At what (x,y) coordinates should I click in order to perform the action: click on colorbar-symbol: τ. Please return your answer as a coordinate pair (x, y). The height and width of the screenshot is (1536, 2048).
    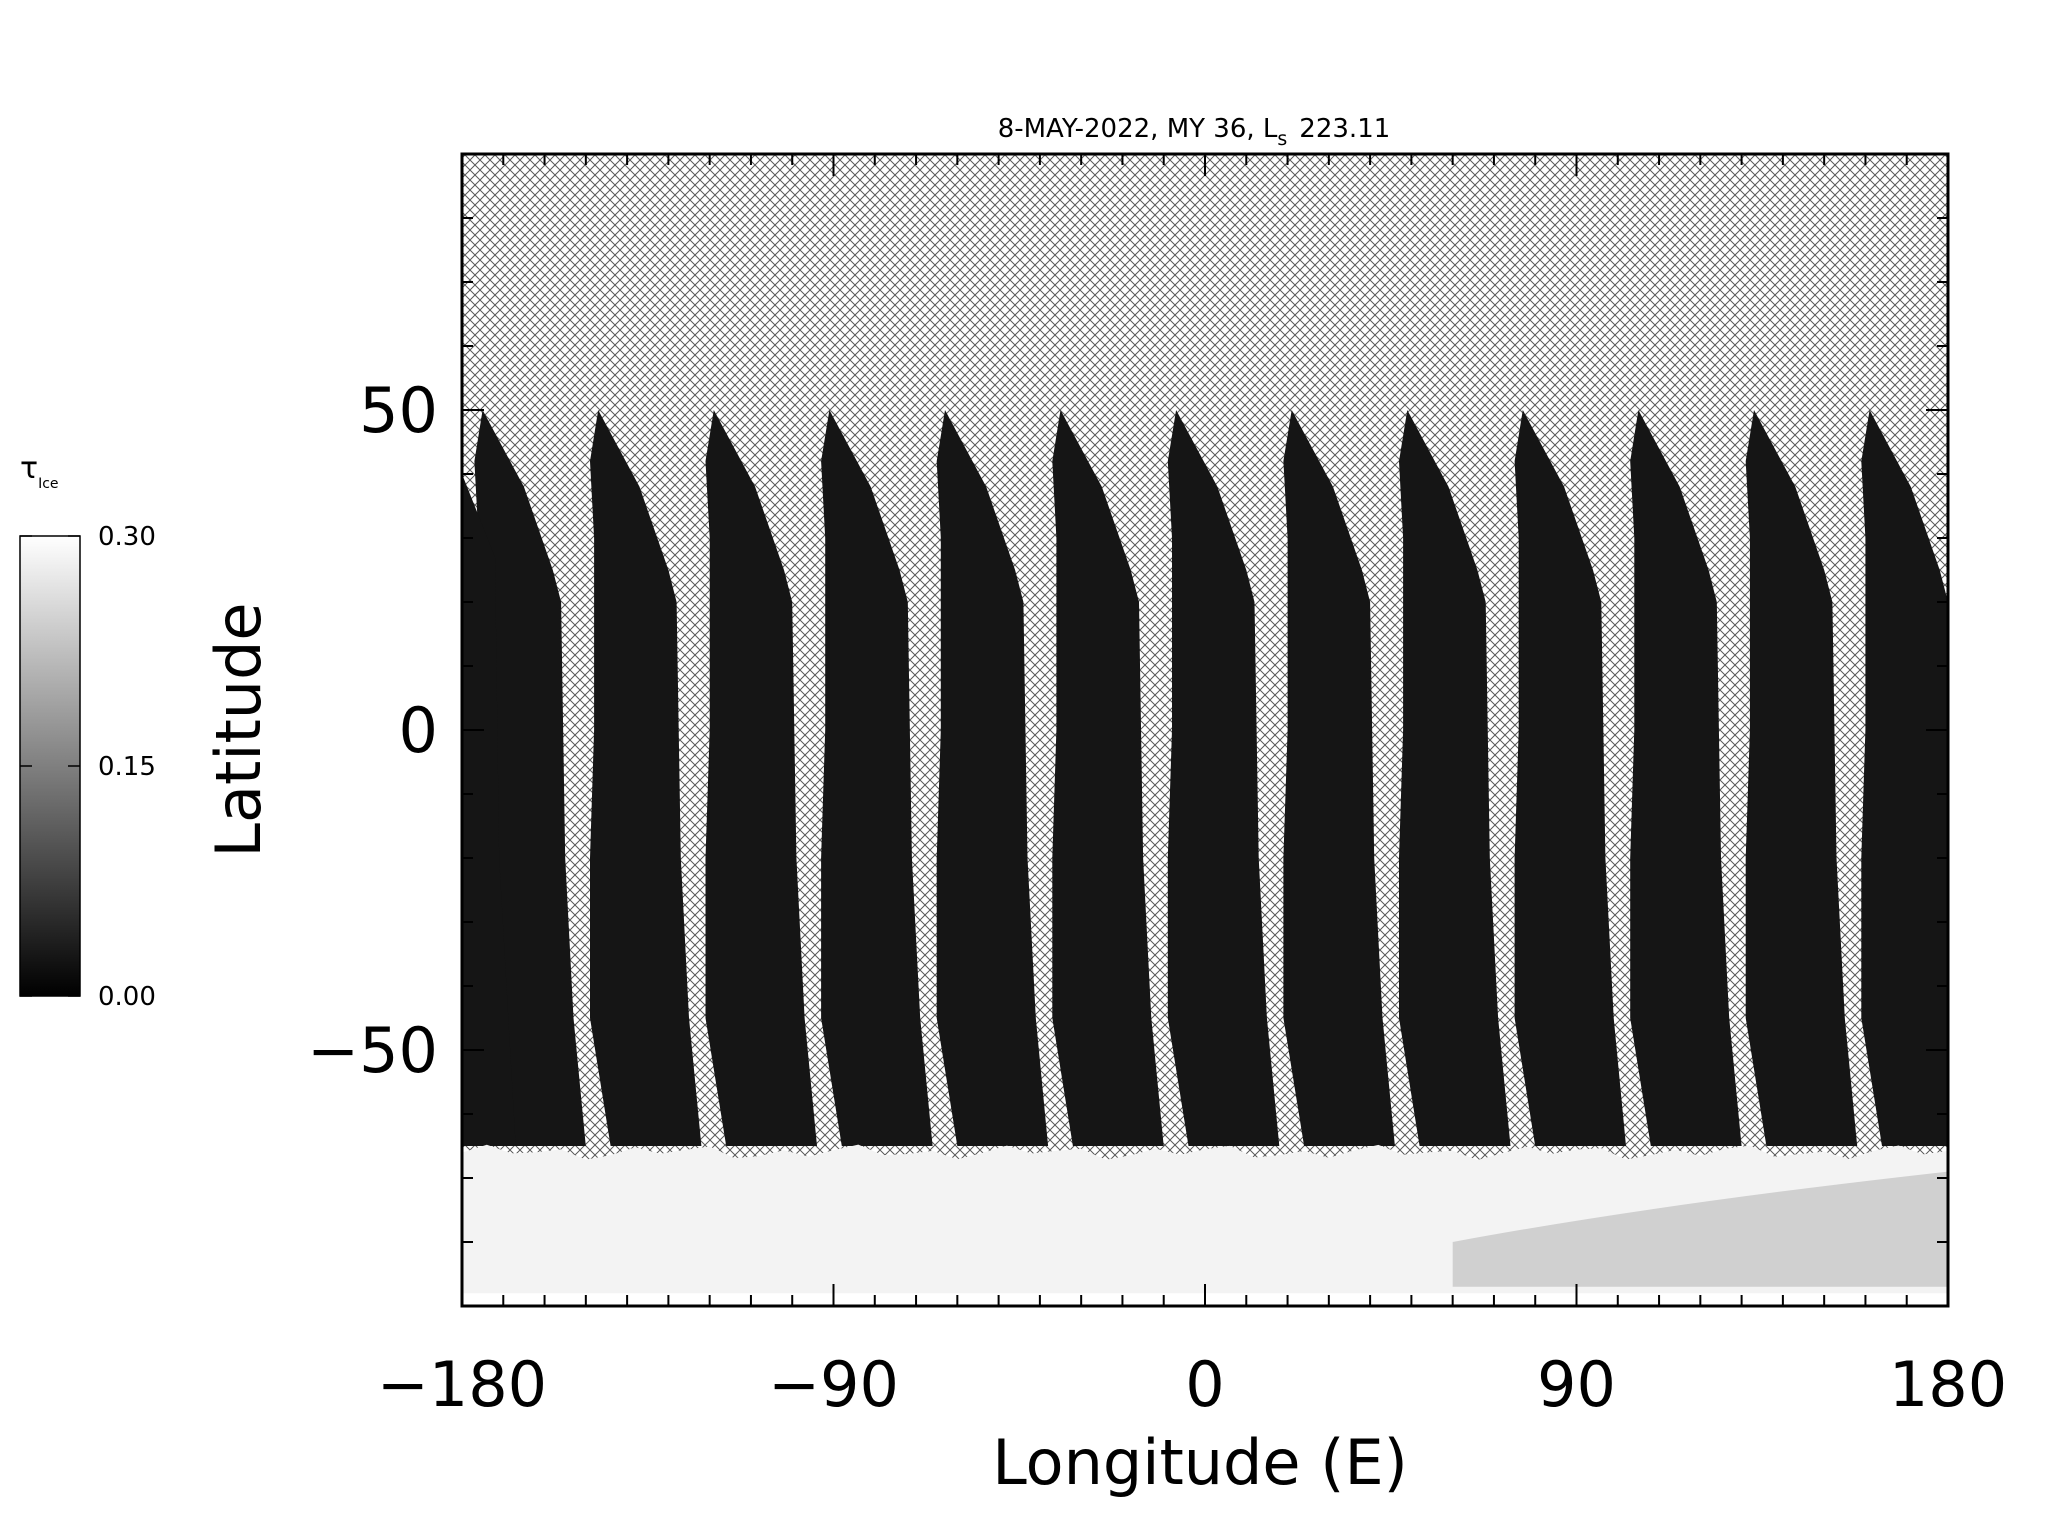
    Looking at the image, I should click on (29, 468).